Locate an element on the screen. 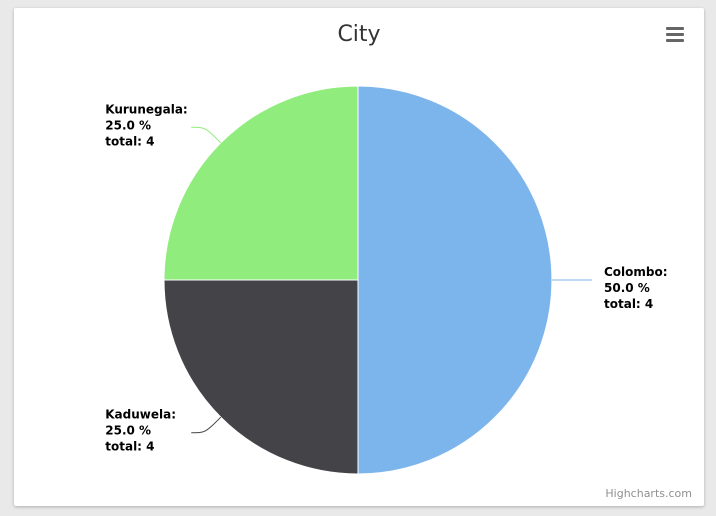 This screenshot has height=516, width=716. connector-kaduwela is located at coordinates (206, 425).